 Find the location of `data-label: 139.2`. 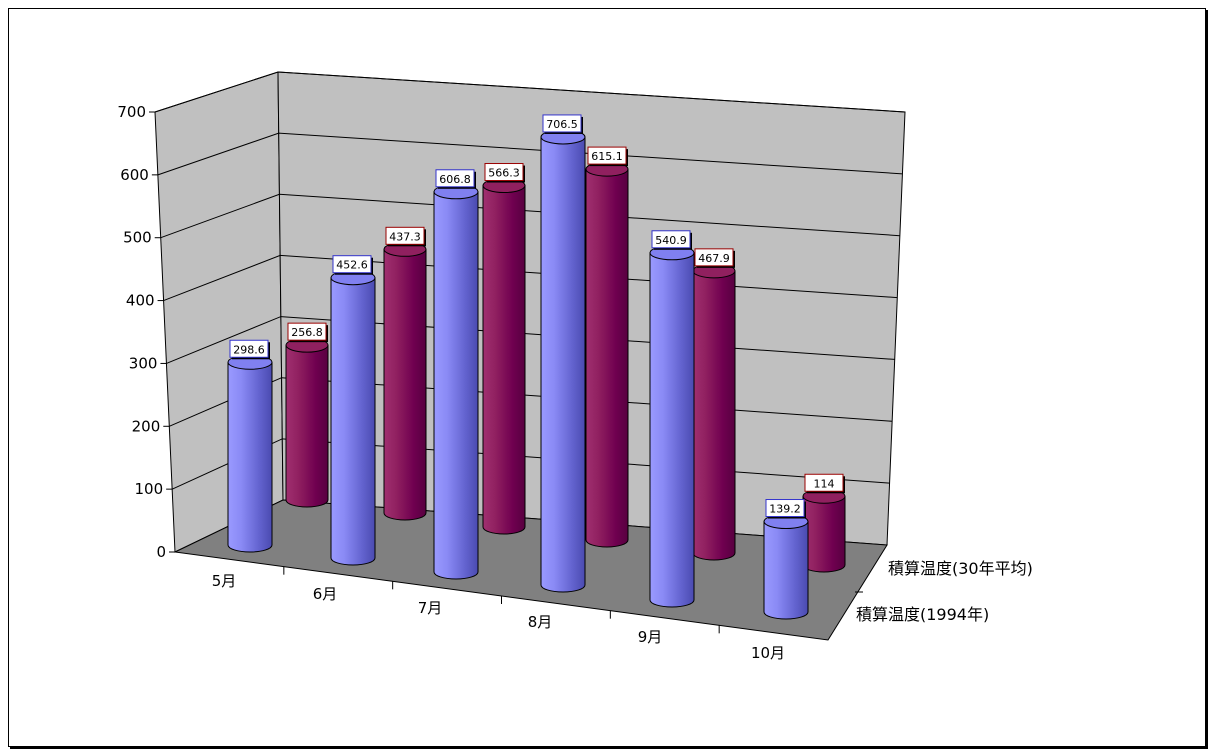

data-label: 139.2 is located at coordinates (785, 509).